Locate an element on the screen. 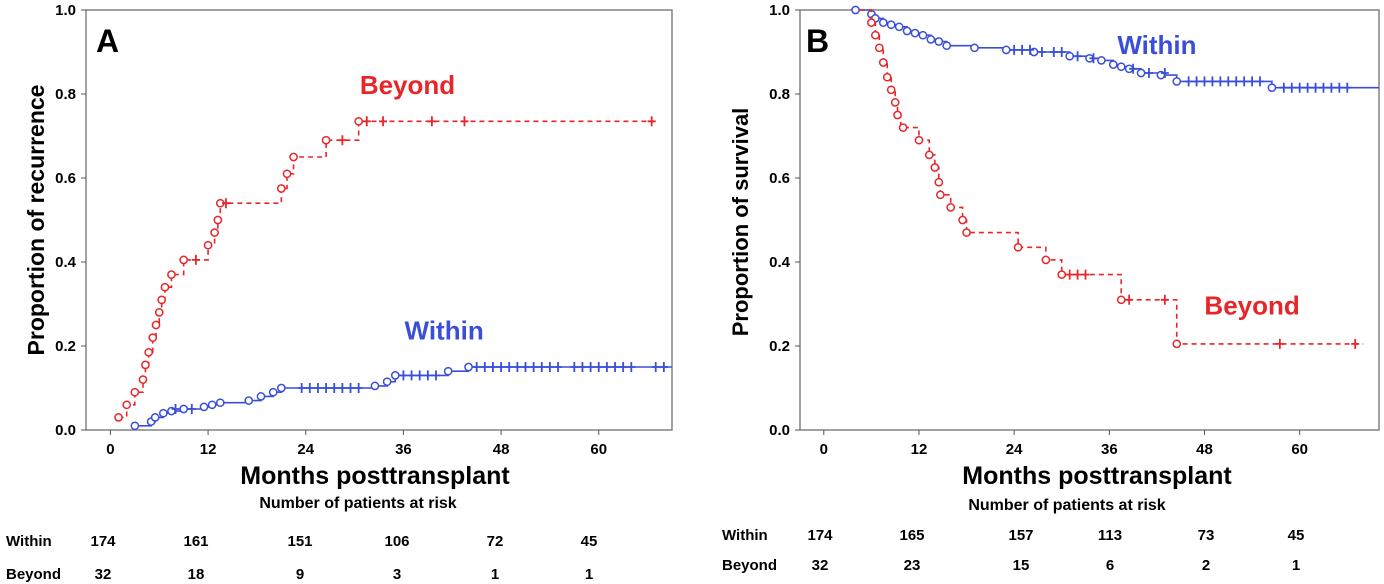 This screenshot has width=1384, height=584. risk-count: 106 is located at coordinates (396, 541).